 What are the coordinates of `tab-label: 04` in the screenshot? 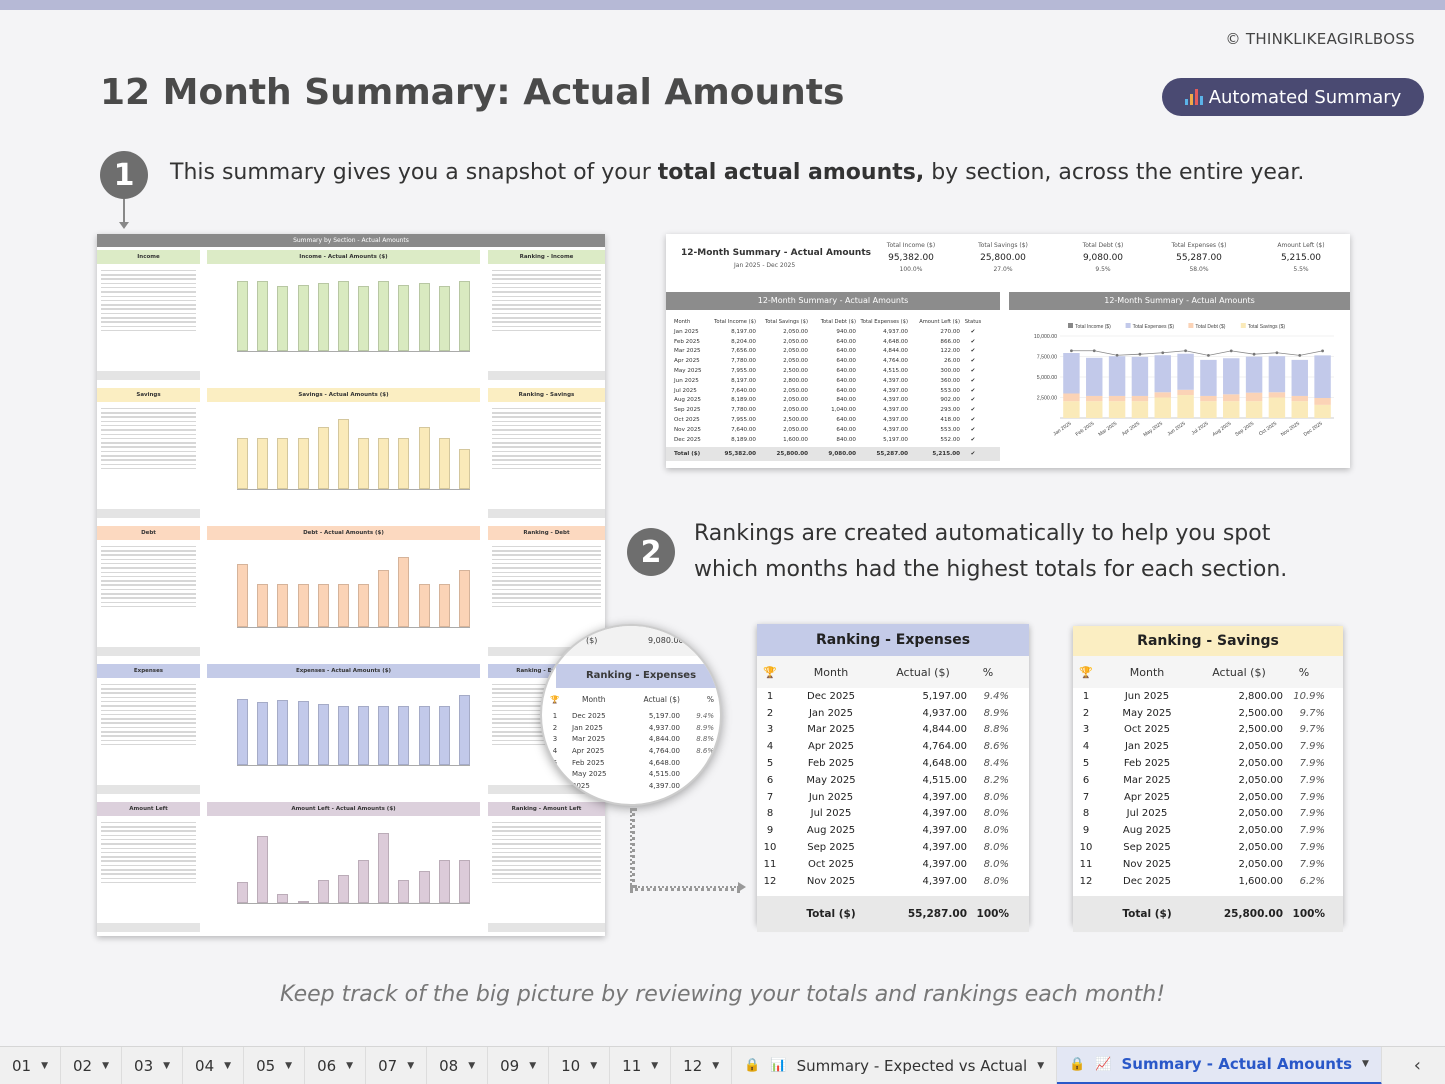 It's located at (205, 1065).